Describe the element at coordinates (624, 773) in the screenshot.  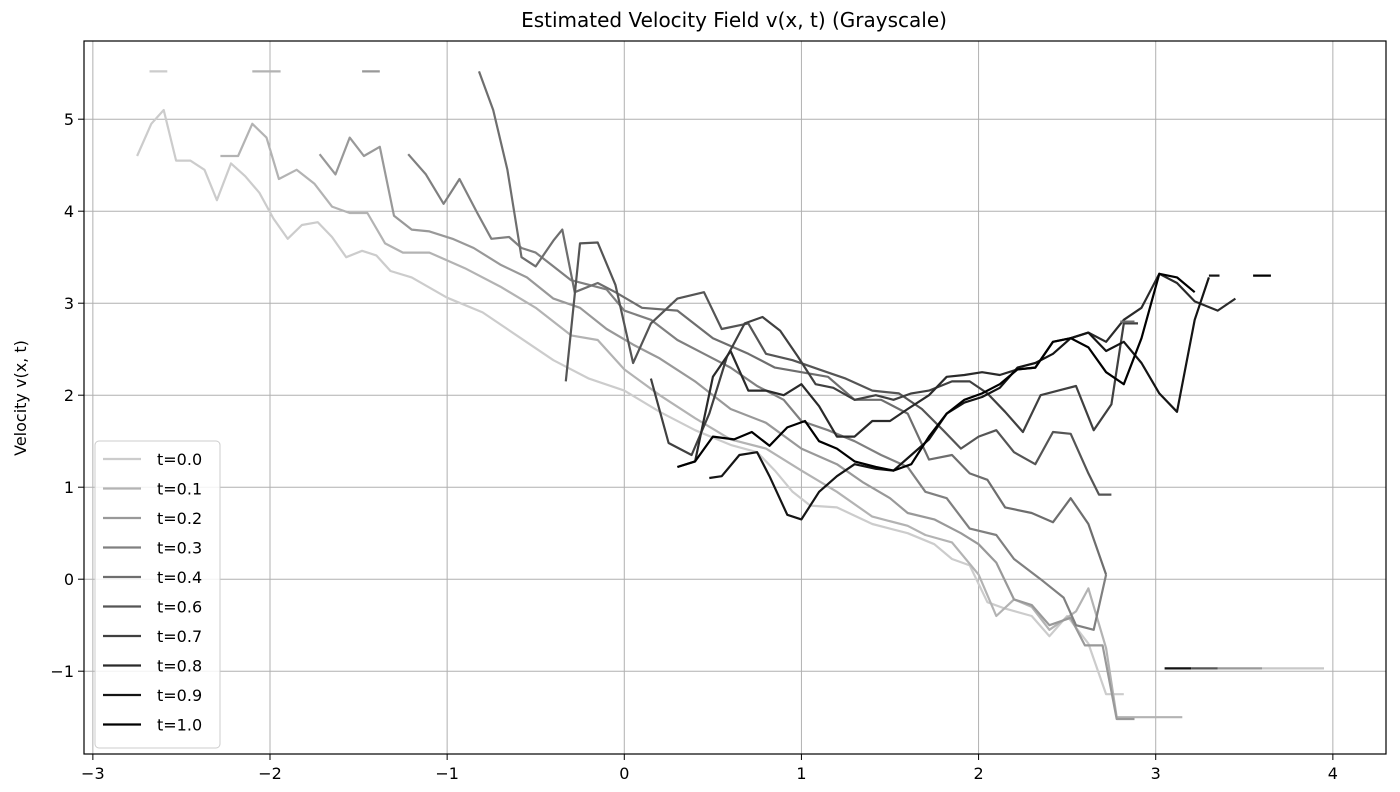
I see `x-tick-label: 0` at that location.